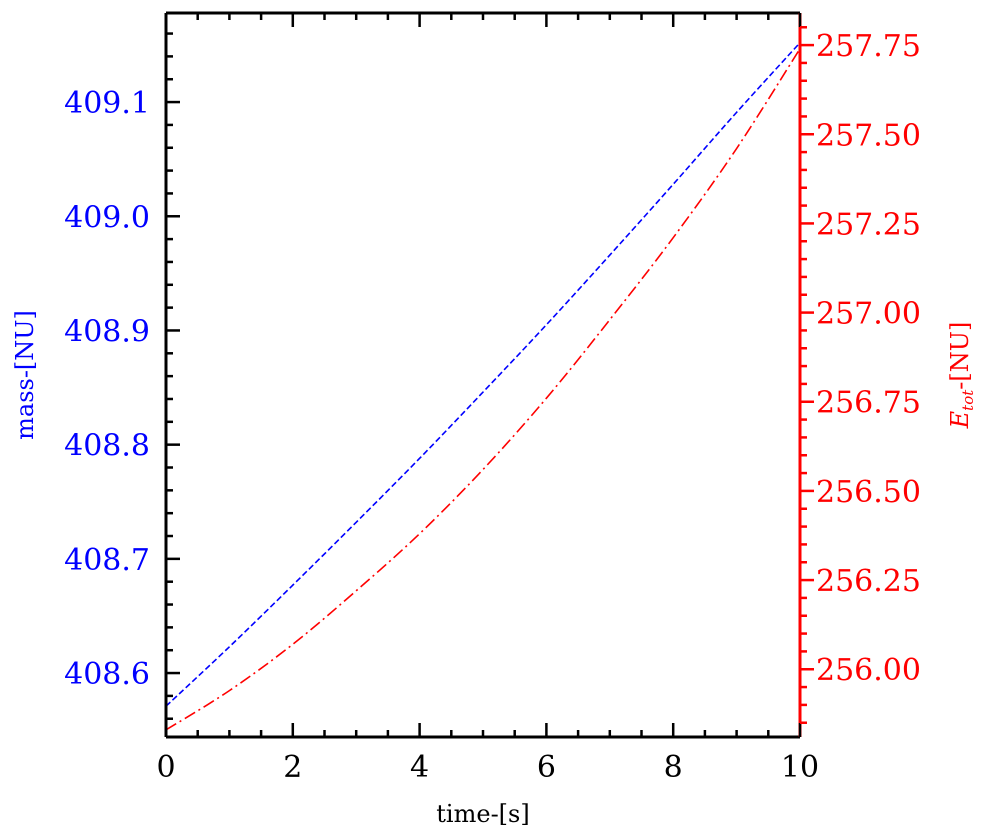  I want to click on x-tick-label: 8, so click(673, 767).